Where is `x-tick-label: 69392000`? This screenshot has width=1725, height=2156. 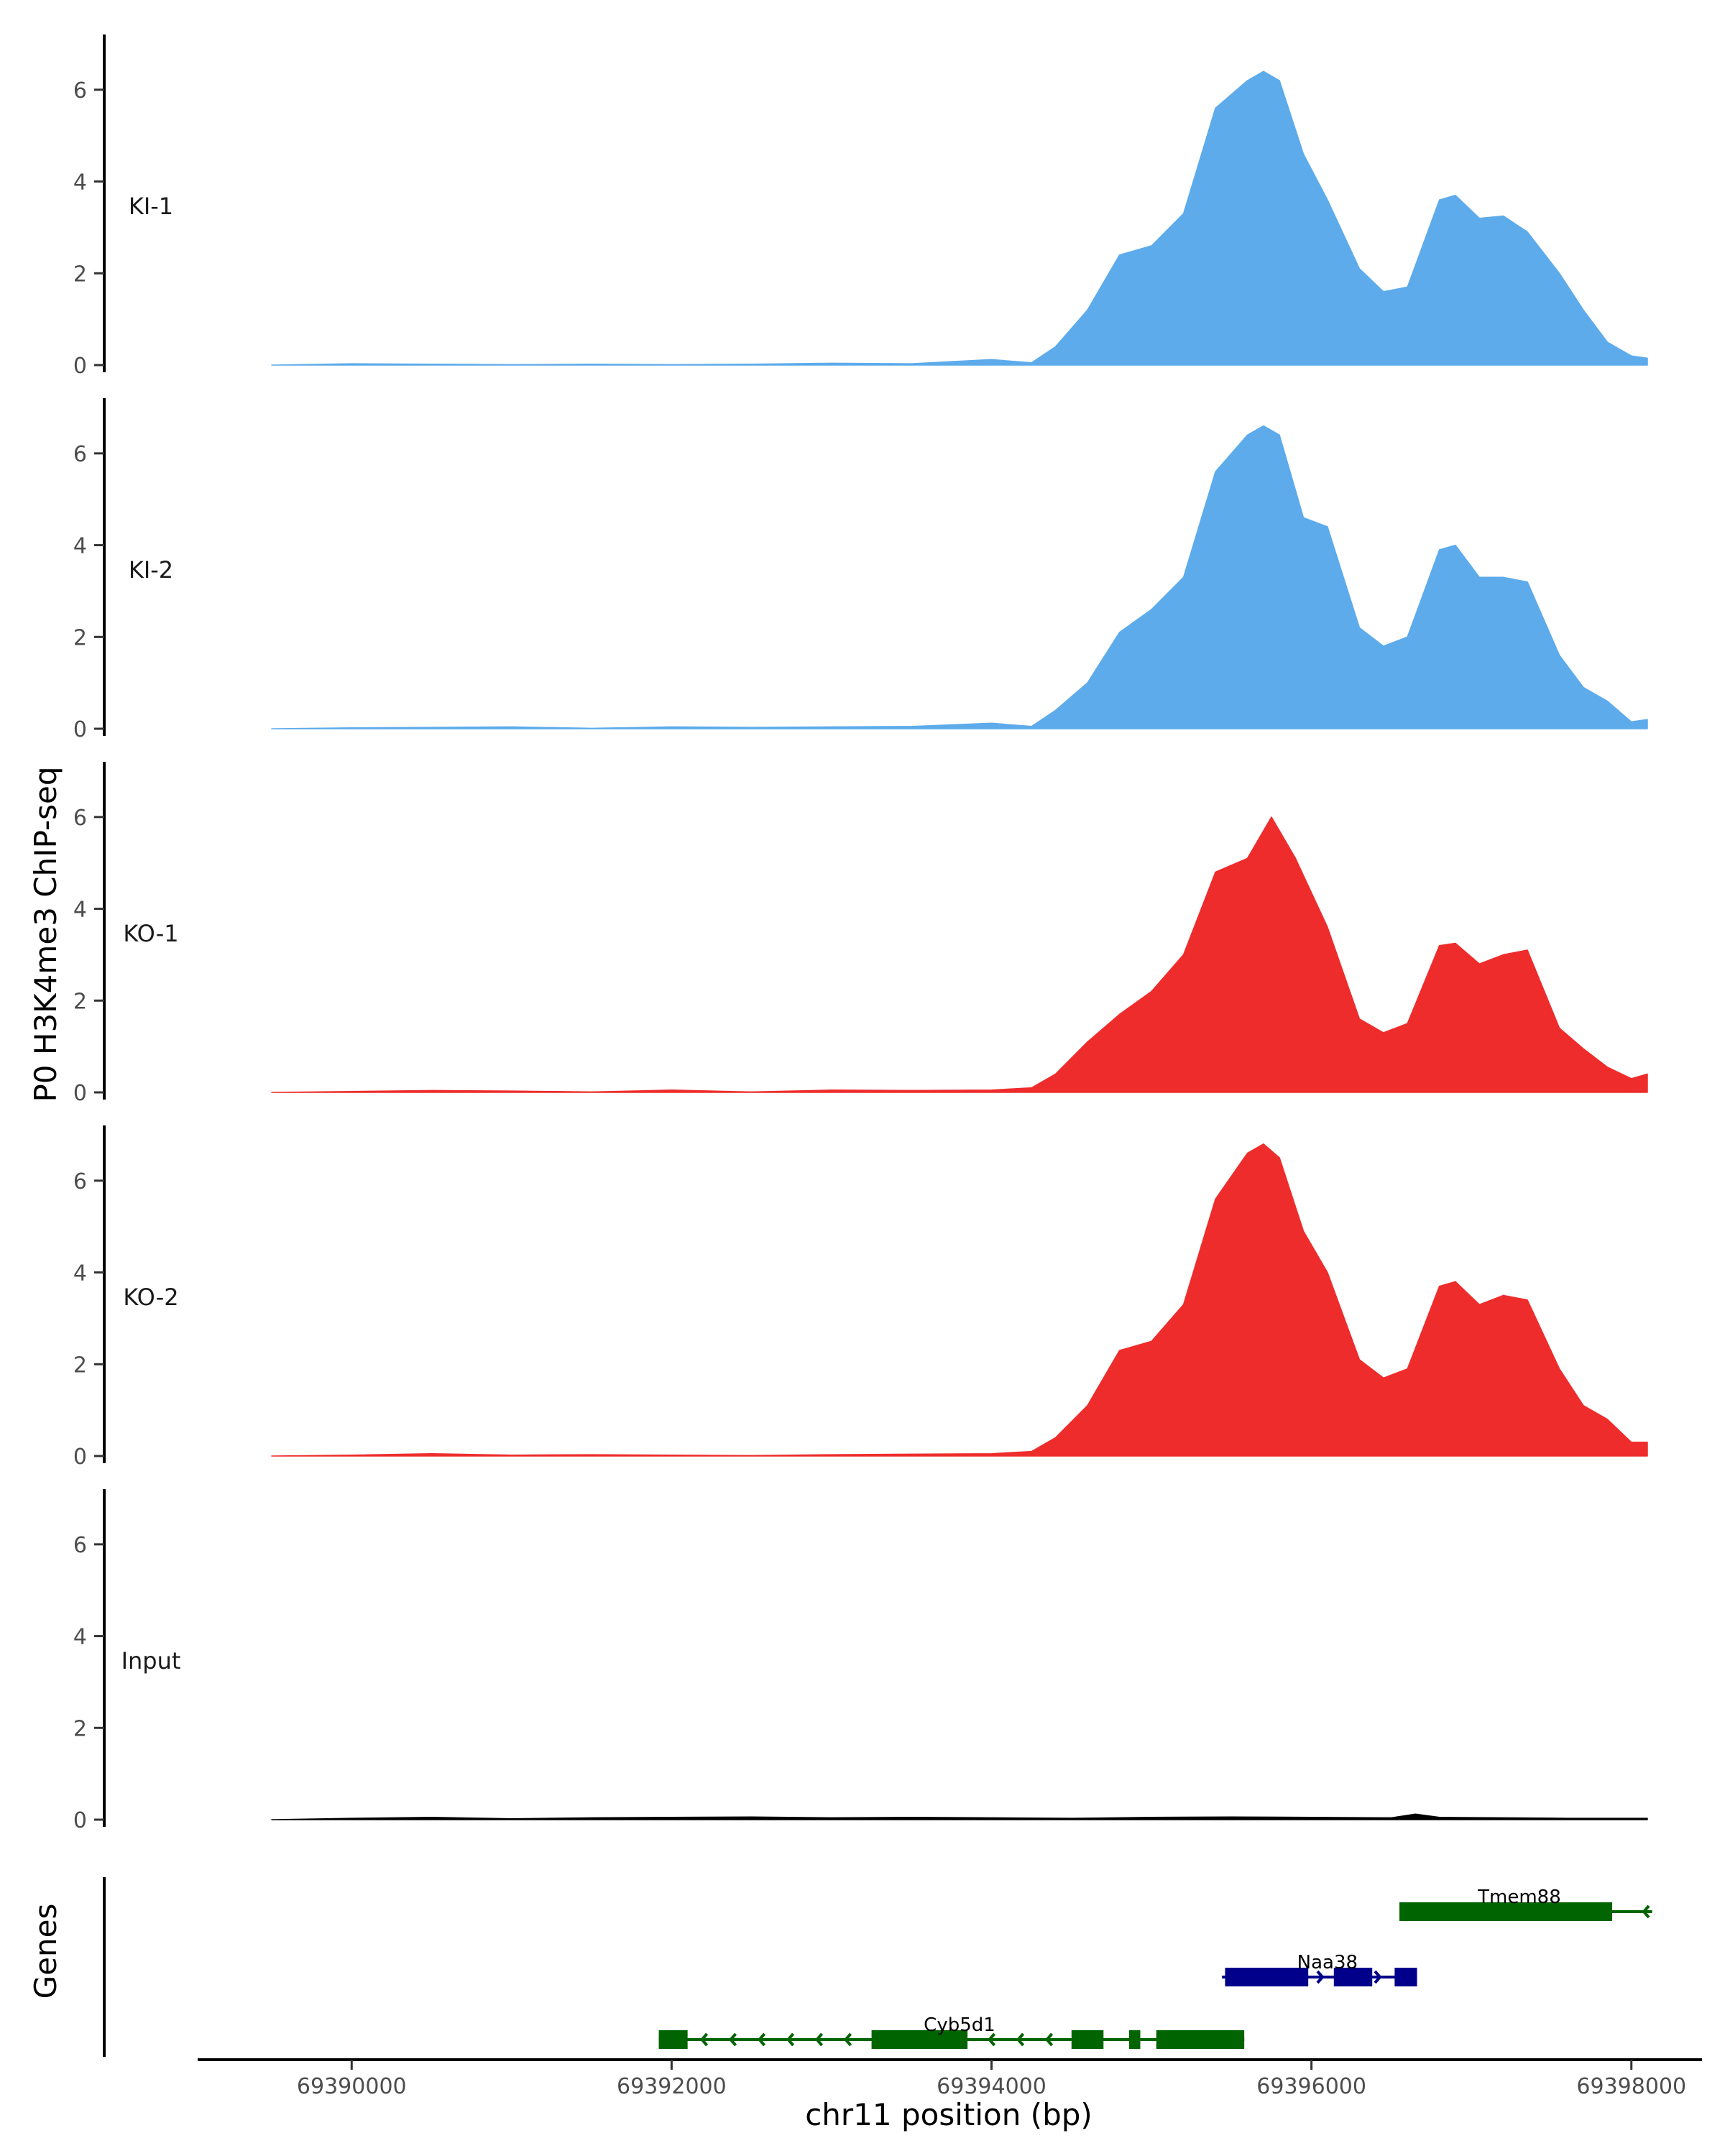
x-tick-label: 69392000 is located at coordinates (672, 2086).